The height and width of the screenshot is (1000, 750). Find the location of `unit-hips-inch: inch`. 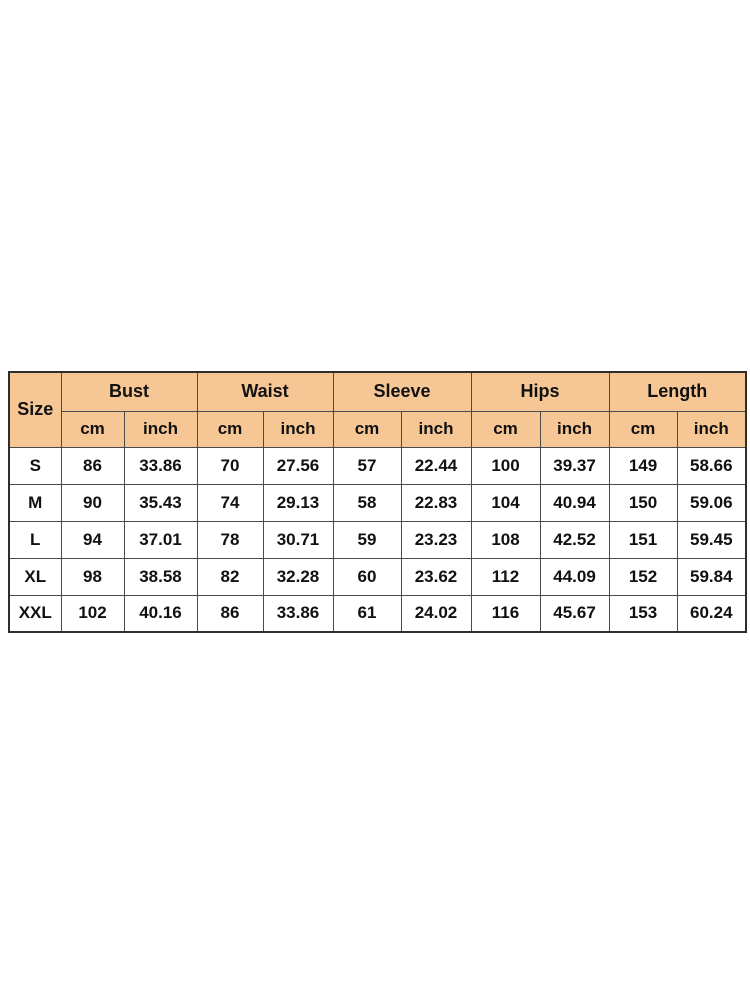

unit-hips-inch: inch is located at coordinates (574, 429).